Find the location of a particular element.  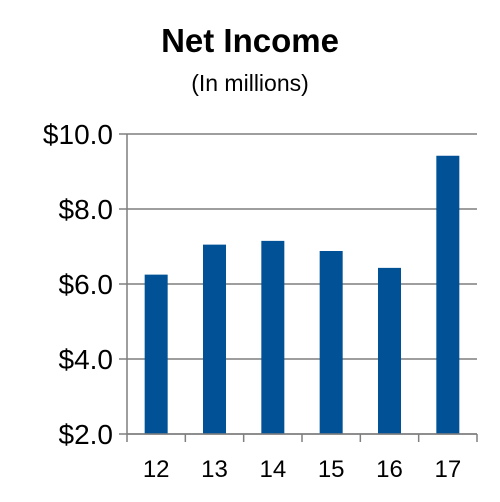

y-tick-label: $6.0 is located at coordinates (86, 284).